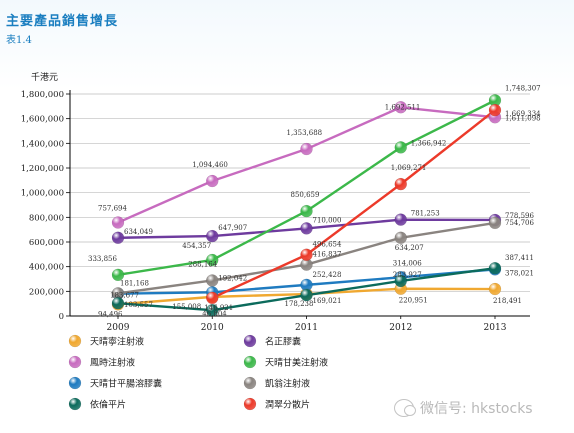 This screenshot has width=574, height=433. I want to click on y-tick-label: 0, so click(61, 317).